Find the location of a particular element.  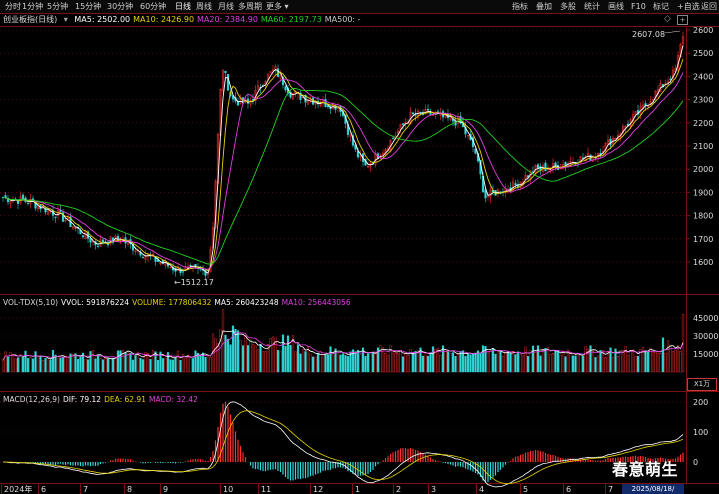

price-axis-label: 1700 is located at coordinates (703, 239).